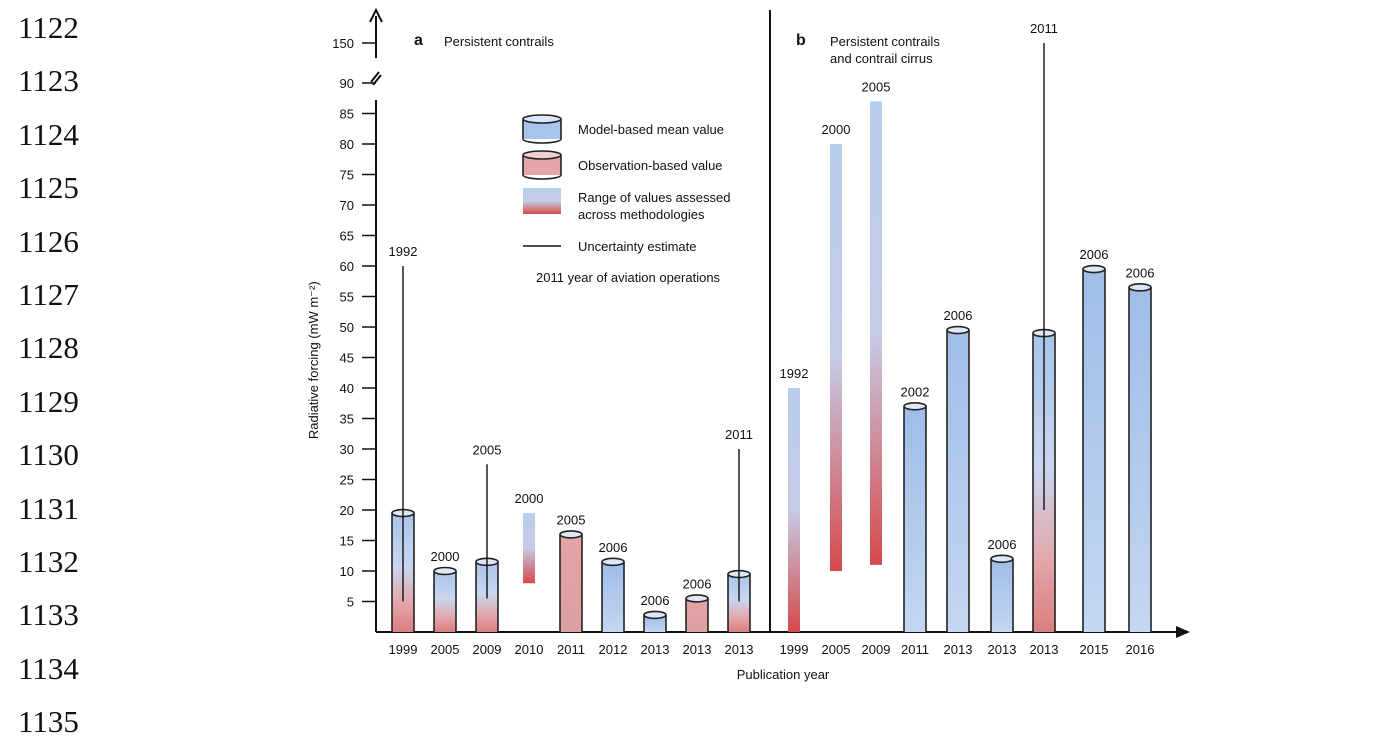 Image resolution: width=1377 pixels, height=739 pixels. Describe the element at coordinates (801, 40) in the screenshot. I see `panel-letter: b` at that location.